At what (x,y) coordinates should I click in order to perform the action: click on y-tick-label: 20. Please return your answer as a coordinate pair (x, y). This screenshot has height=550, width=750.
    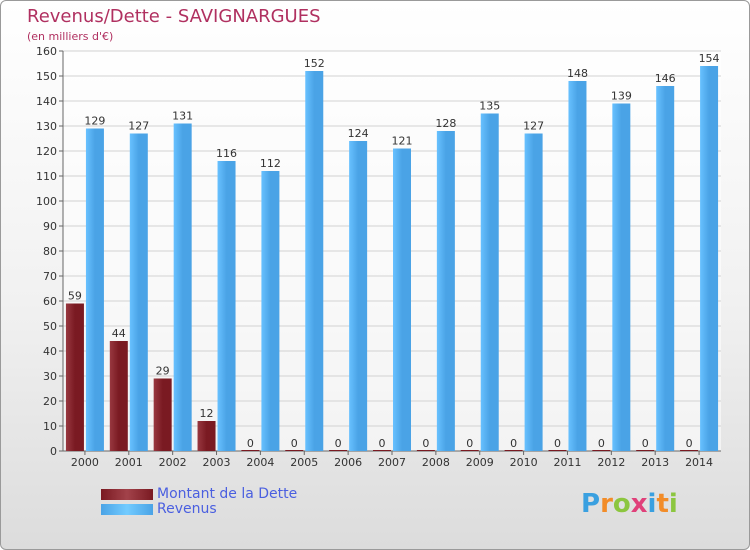
    Looking at the image, I should click on (50, 401).